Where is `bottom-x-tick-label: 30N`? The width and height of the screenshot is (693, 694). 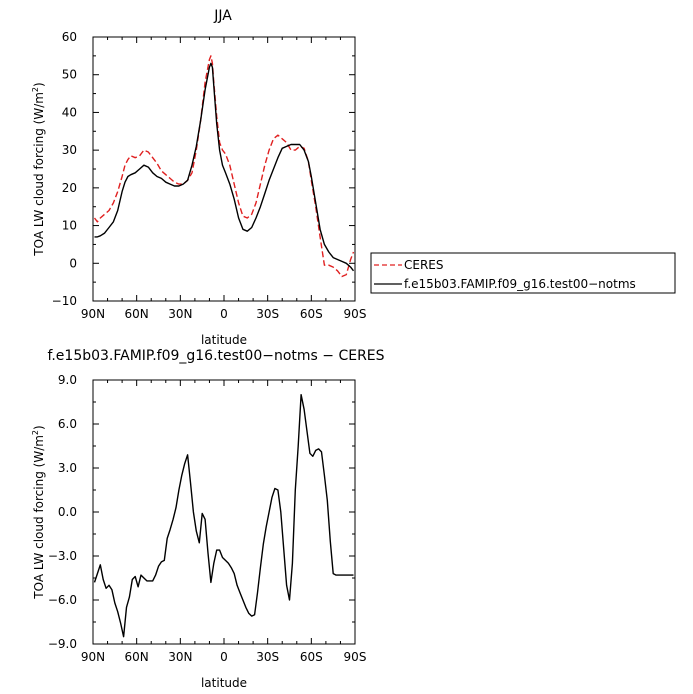 bottom-x-tick-label: 30N is located at coordinates (180, 657).